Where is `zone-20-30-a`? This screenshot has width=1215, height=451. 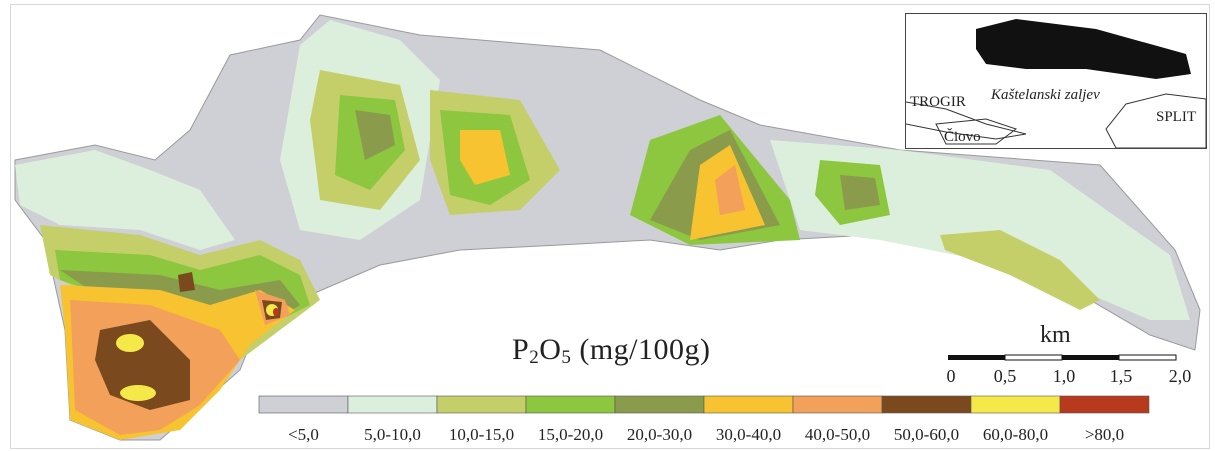 zone-20-30-a is located at coordinates (375, 135).